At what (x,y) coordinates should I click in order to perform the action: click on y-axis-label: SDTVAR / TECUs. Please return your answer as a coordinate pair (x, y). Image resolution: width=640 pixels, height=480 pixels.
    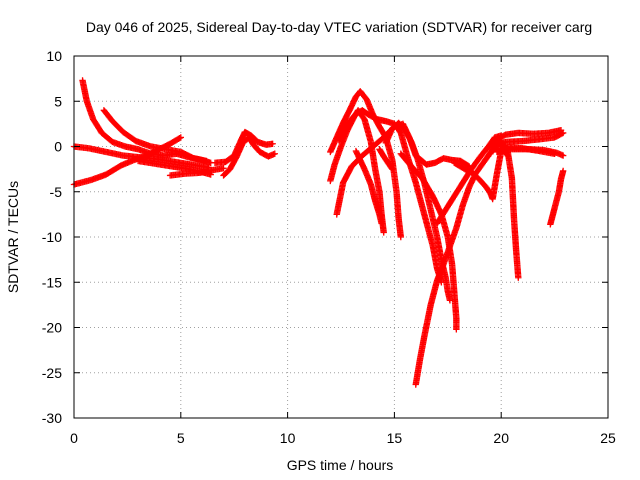
    Looking at the image, I should click on (13, 237).